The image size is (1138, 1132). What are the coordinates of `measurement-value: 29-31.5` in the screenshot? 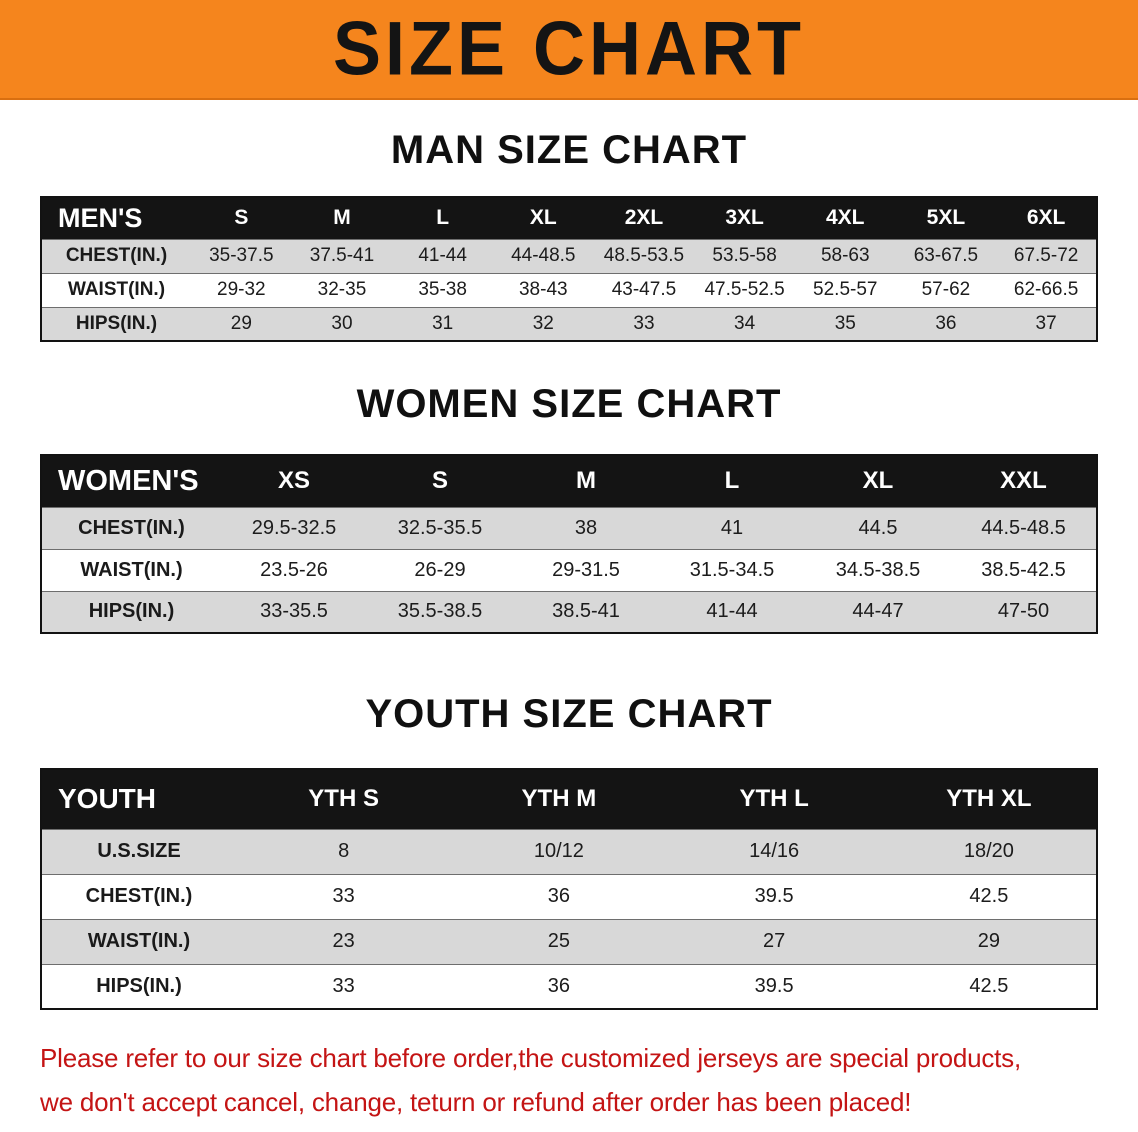 It's located at (586, 569).